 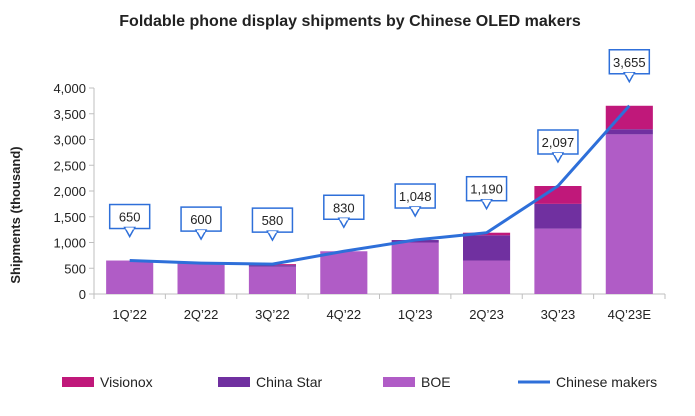 What do you see at coordinates (129, 314) in the screenshot?
I see `x-tick-label: 1Q’22` at bounding box center [129, 314].